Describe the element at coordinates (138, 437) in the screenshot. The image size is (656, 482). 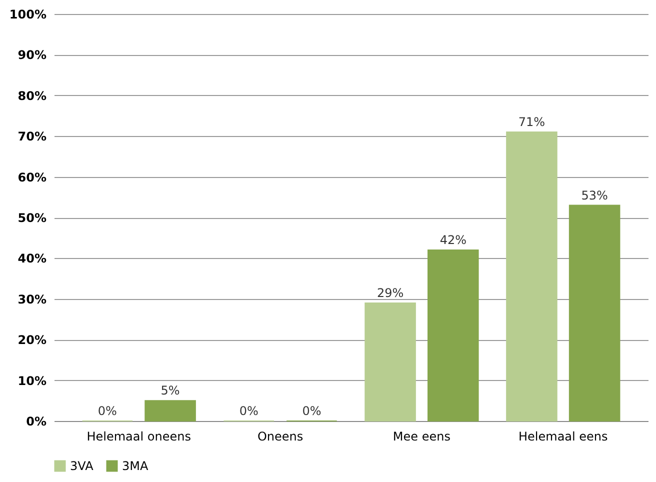
I see `x-tick-label: Helemaal oneens` at that location.